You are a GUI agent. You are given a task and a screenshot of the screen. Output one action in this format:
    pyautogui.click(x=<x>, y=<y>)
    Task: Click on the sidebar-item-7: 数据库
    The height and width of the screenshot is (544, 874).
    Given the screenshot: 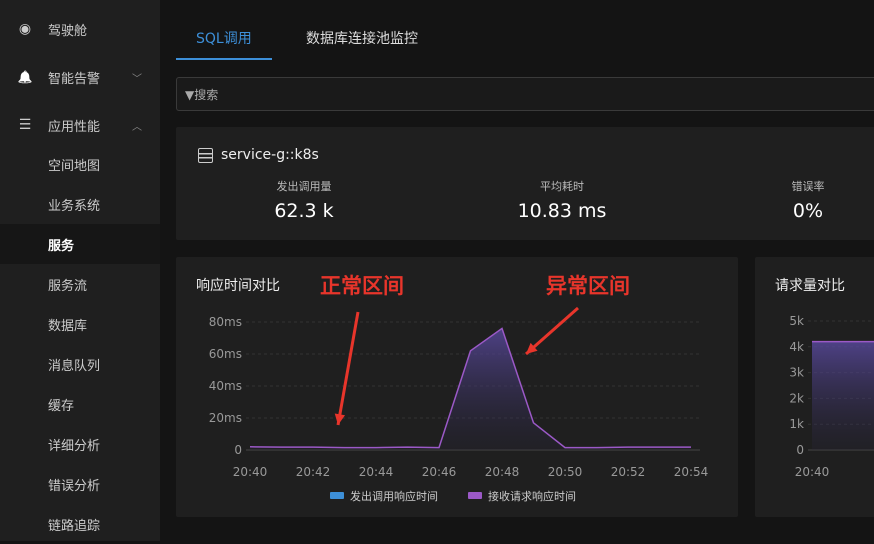 What is the action you would take?
    pyautogui.click(x=80, y=324)
    